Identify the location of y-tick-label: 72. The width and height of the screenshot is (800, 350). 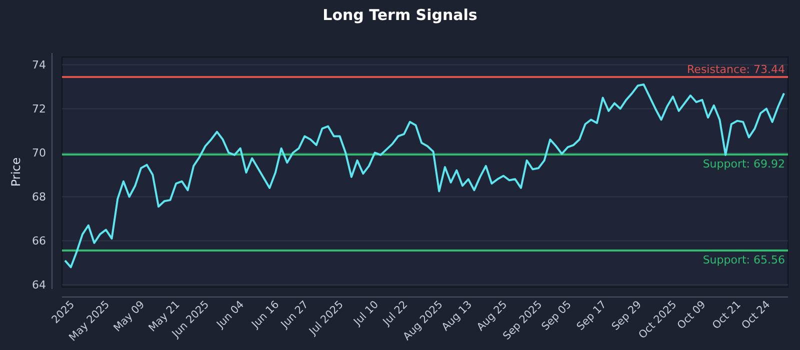
(39, 109).